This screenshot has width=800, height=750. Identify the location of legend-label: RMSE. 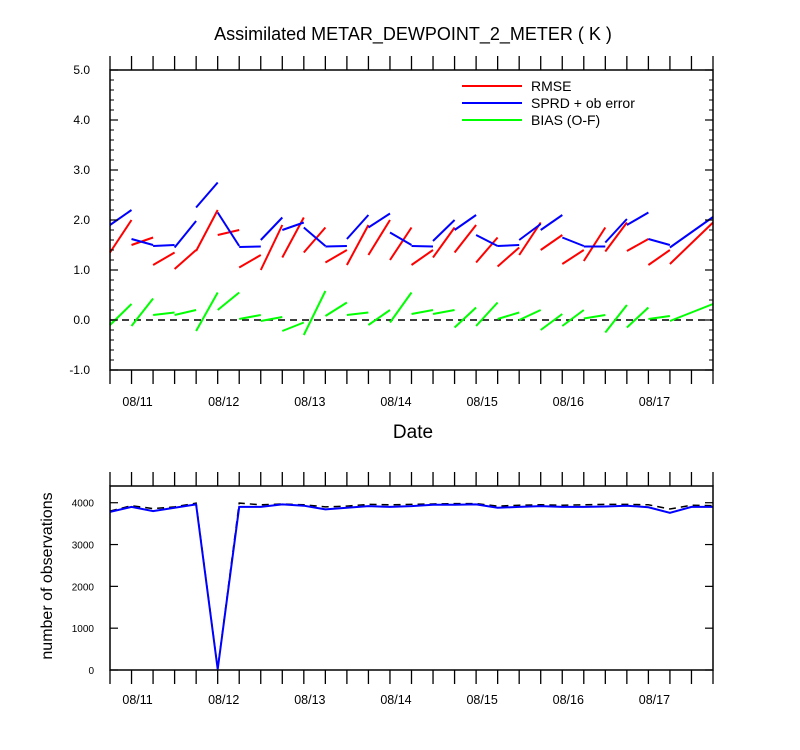
(551, 86).